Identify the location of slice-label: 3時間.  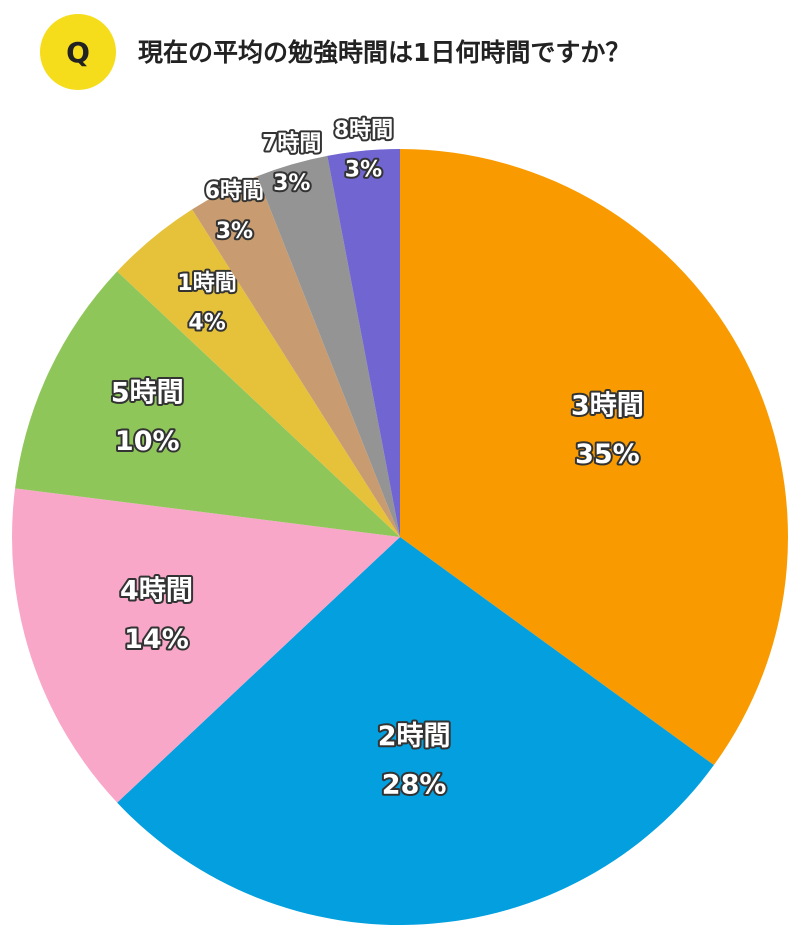
(607, 406).